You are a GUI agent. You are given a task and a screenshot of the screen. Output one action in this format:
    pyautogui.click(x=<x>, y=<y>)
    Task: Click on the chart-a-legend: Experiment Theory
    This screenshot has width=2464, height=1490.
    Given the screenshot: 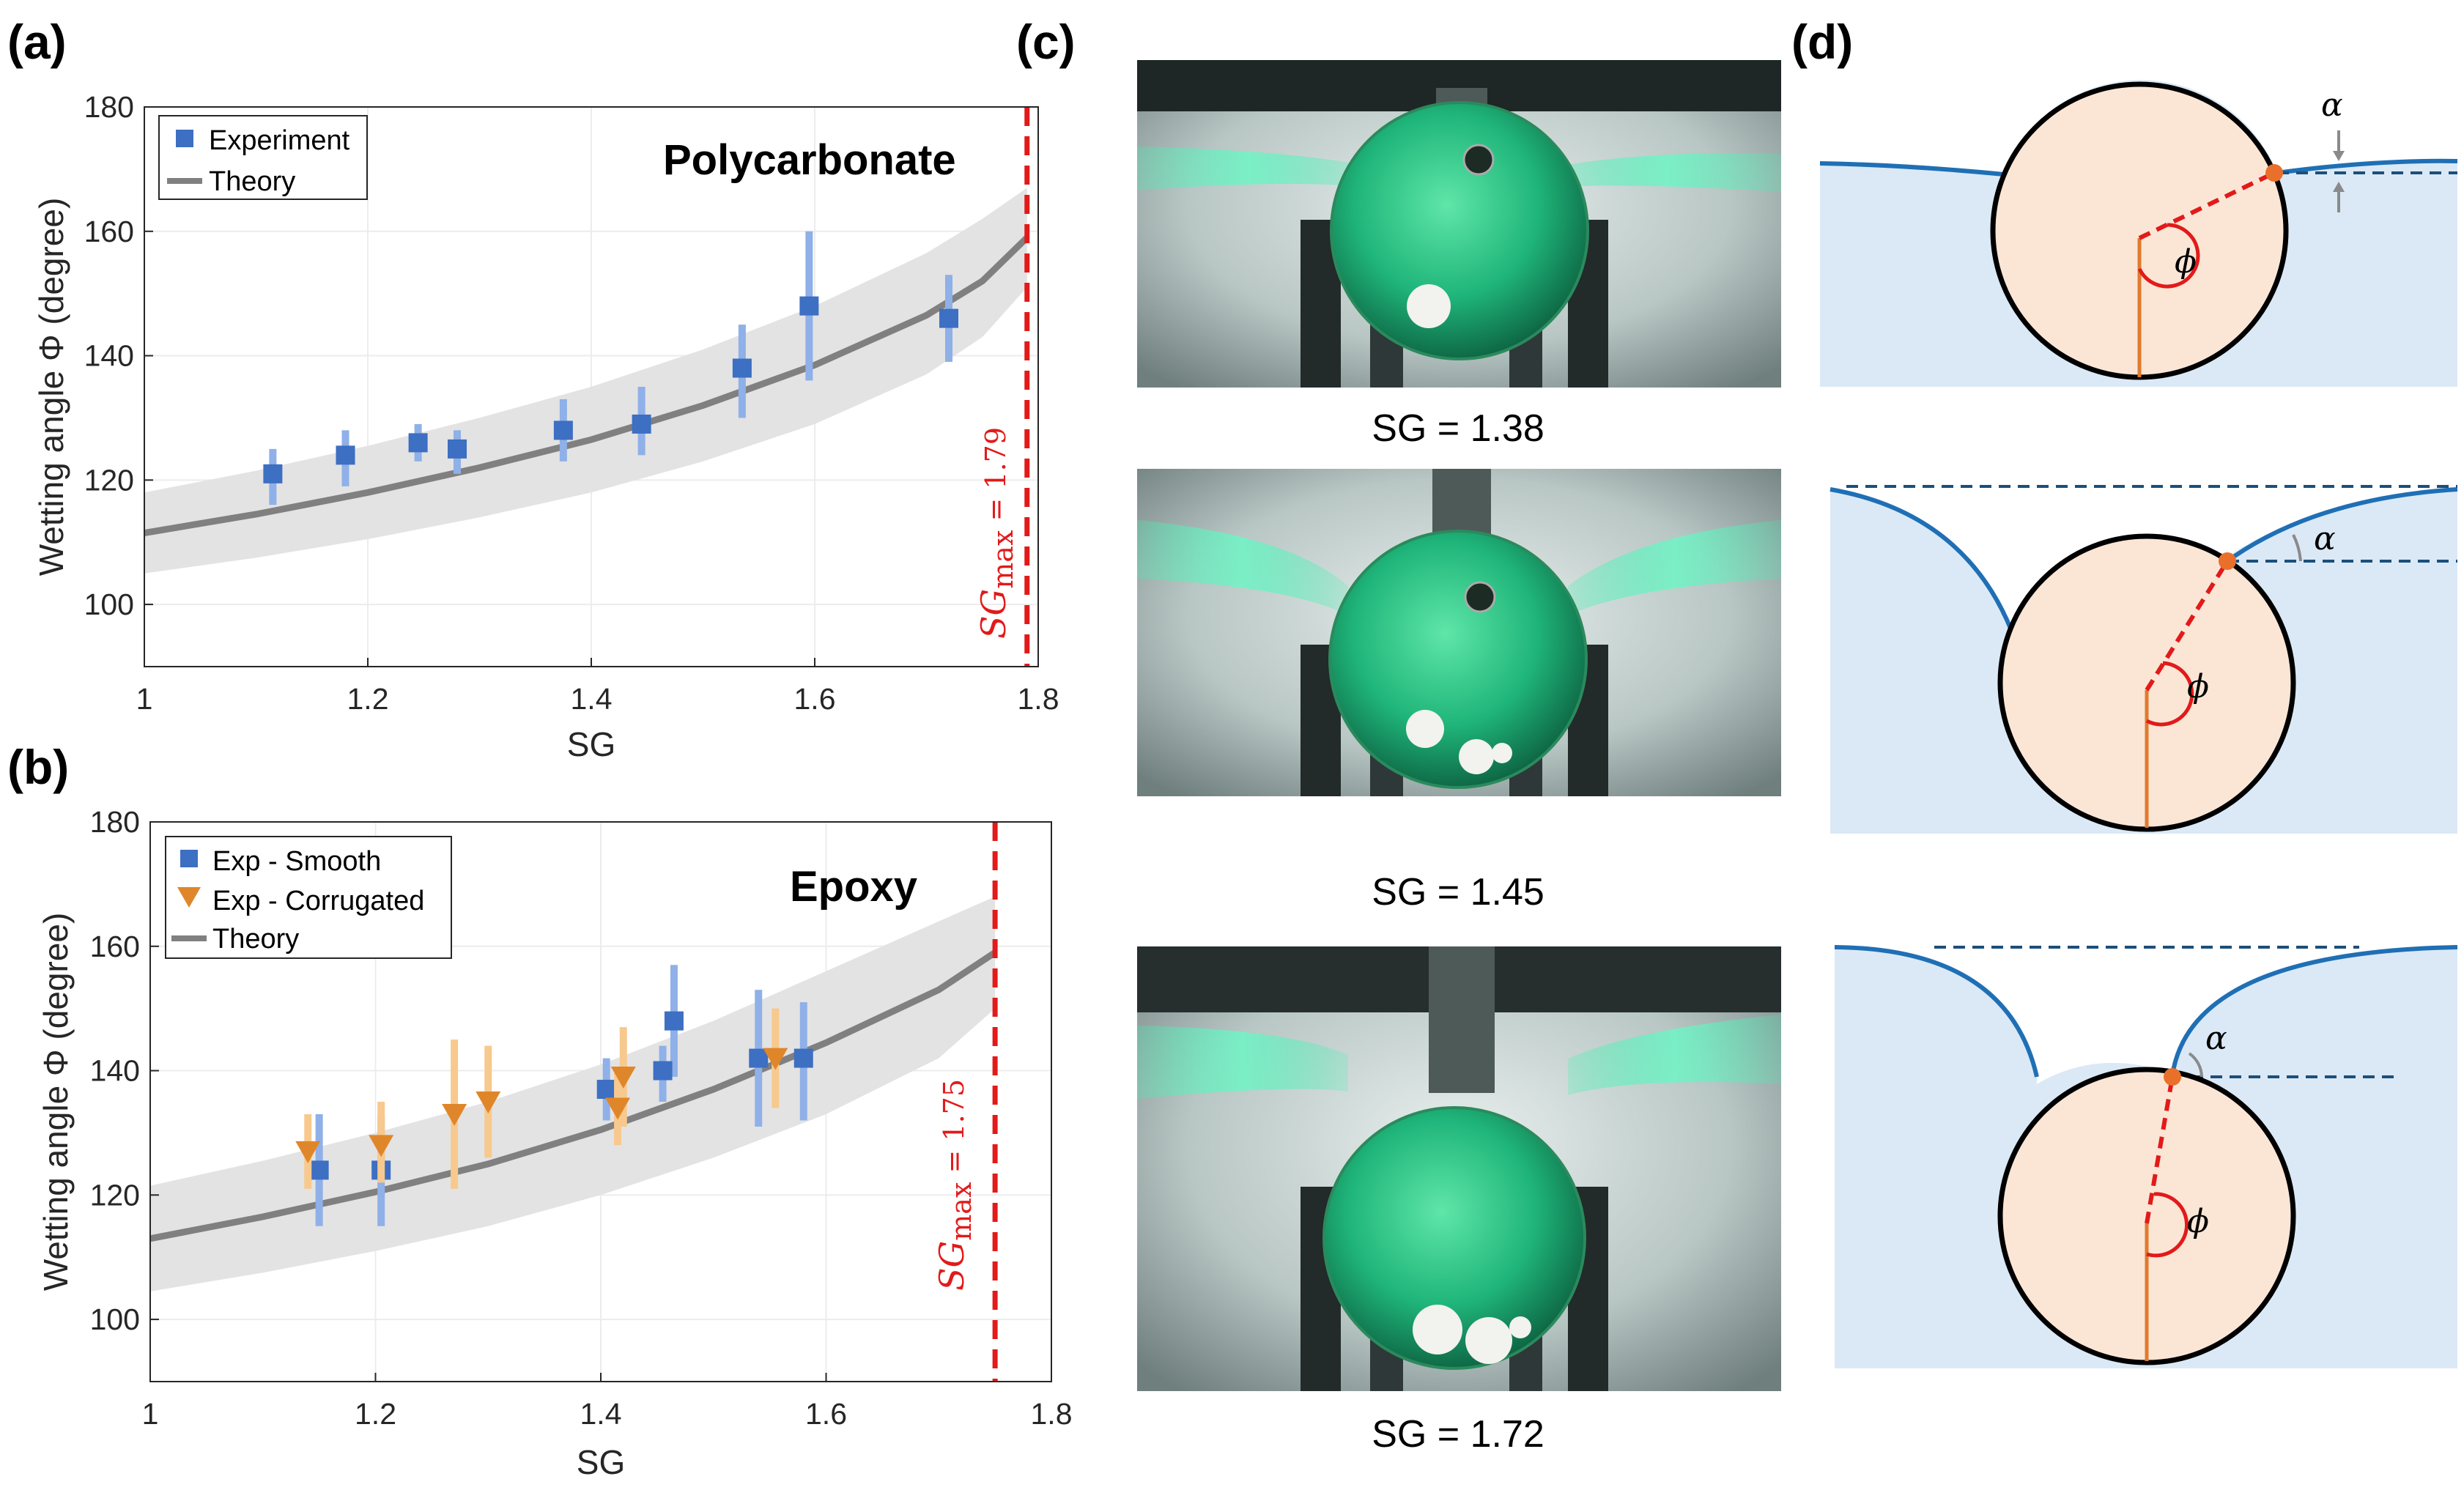 What is the action you would take?
    pyautogui.click(x=263, y=157)
    